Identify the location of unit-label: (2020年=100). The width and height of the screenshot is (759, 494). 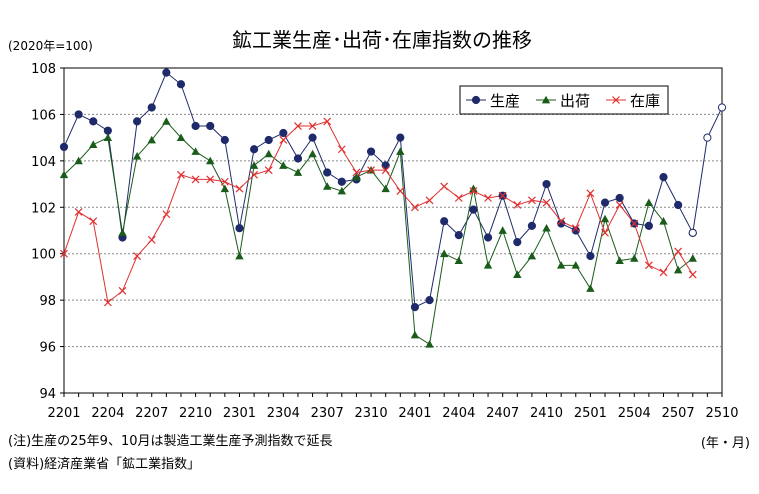
(50, 46).